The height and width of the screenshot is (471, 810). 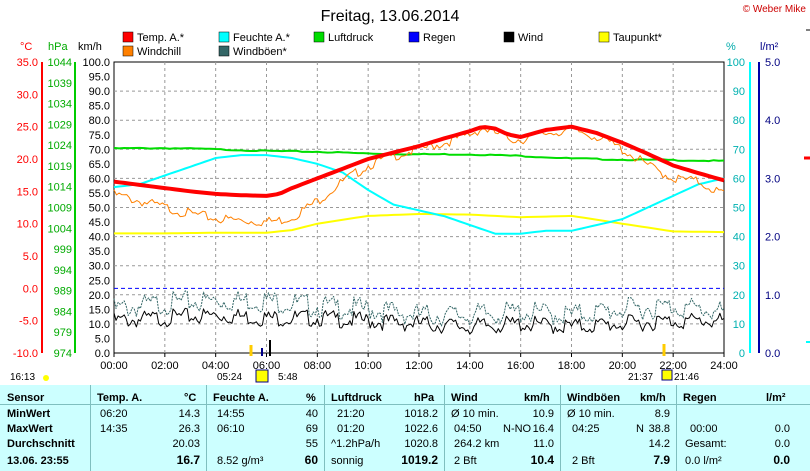 I want to click on legend-label: Windchill, so click(x=159, y=52).